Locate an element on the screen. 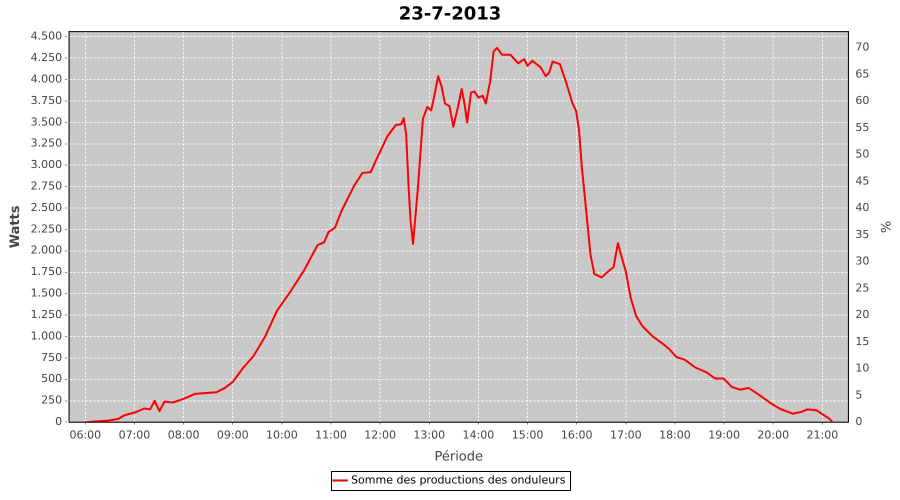 The image size is (900, 500). y2-tick-label: 60 is located at coordinates (862, 101).